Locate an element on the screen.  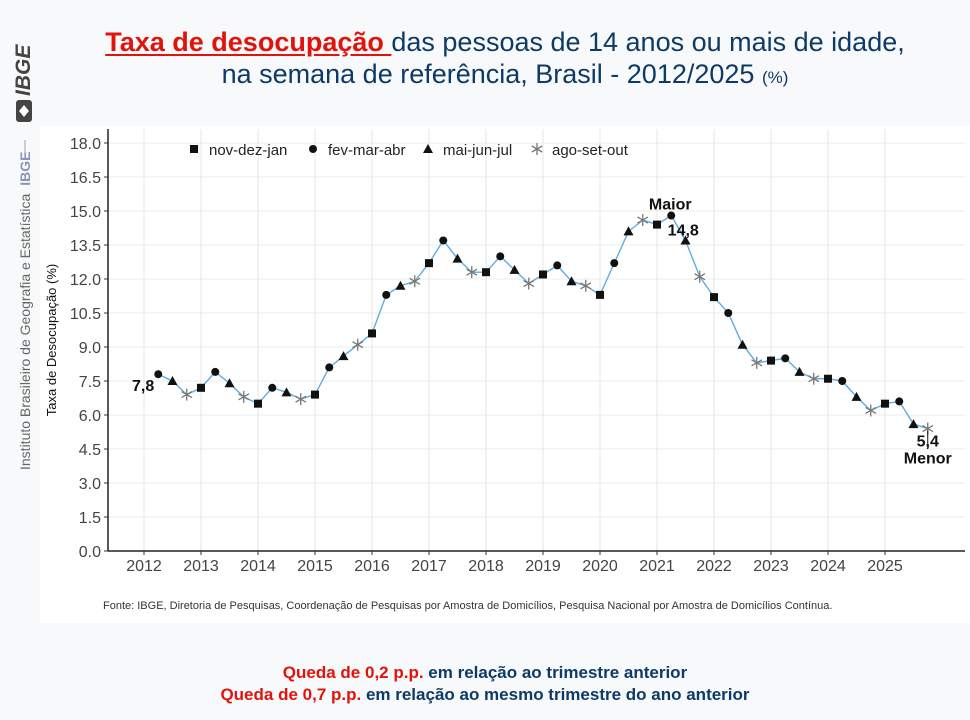
x-tick-label: 2019 is located at coordinates (543, 566).